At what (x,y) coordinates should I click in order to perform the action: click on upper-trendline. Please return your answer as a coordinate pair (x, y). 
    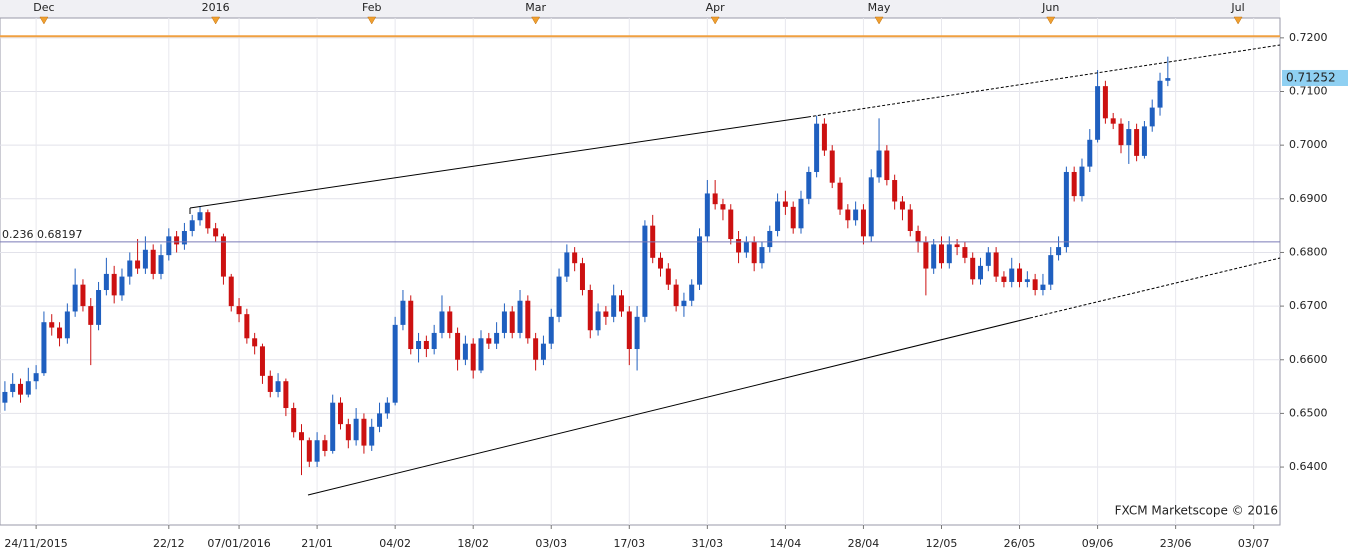
    Looking at the image, I should click on (499, 162).